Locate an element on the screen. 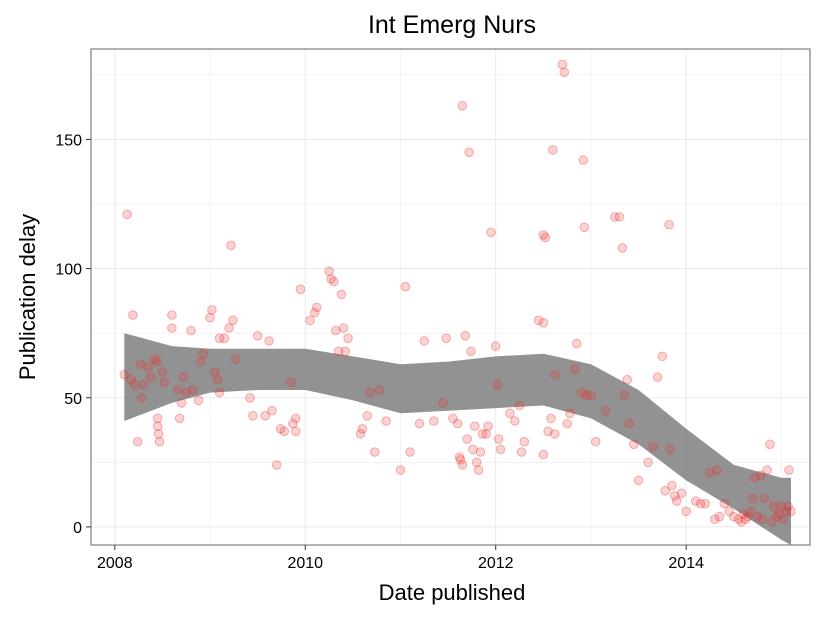 The width and height of the screenshot is (825, 618). y-axis-title: Publication delay is located at coordinates (27, 297).